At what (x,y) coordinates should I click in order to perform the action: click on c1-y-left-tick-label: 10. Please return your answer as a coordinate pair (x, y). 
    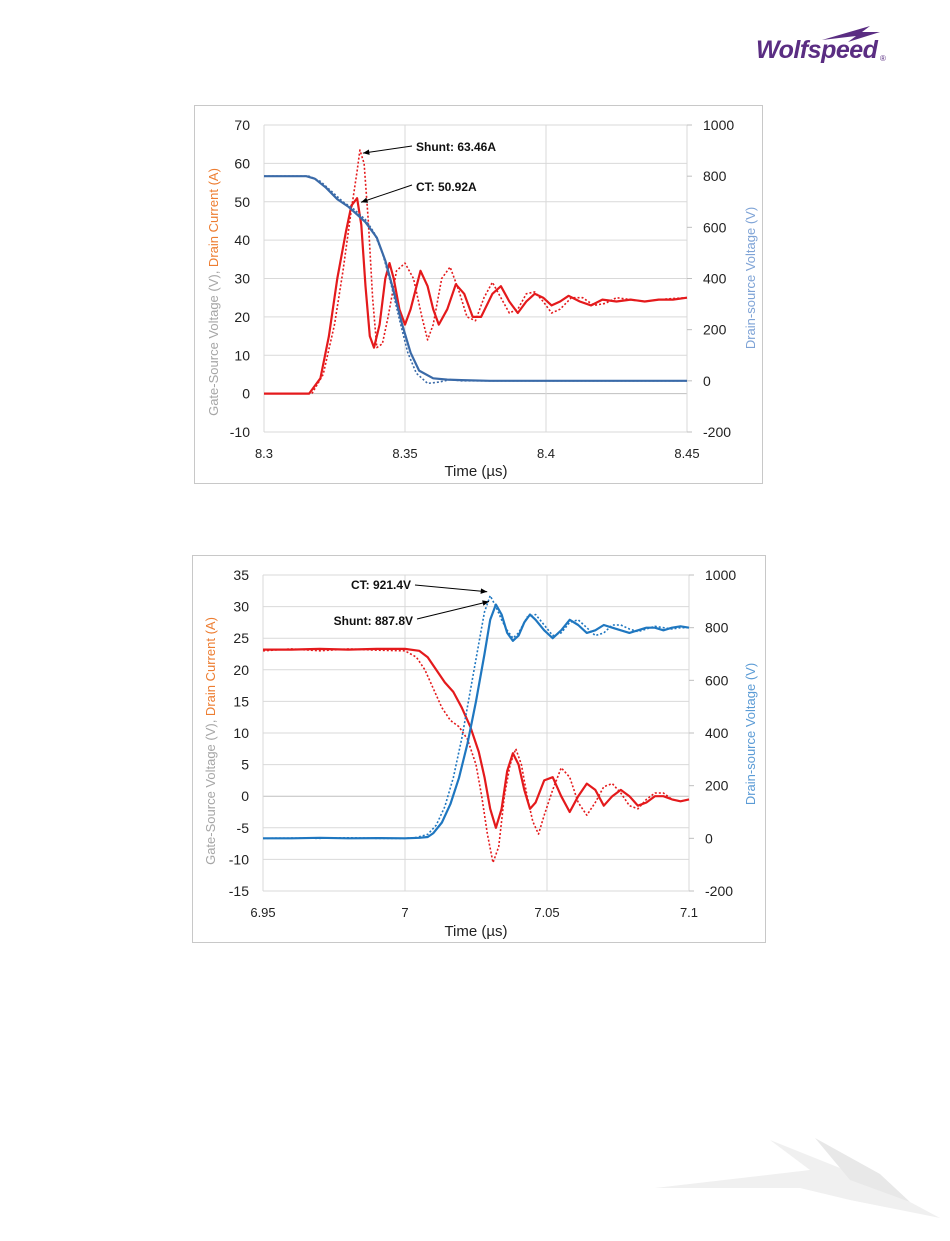
    Looking at the image, I should click on (242, 355).